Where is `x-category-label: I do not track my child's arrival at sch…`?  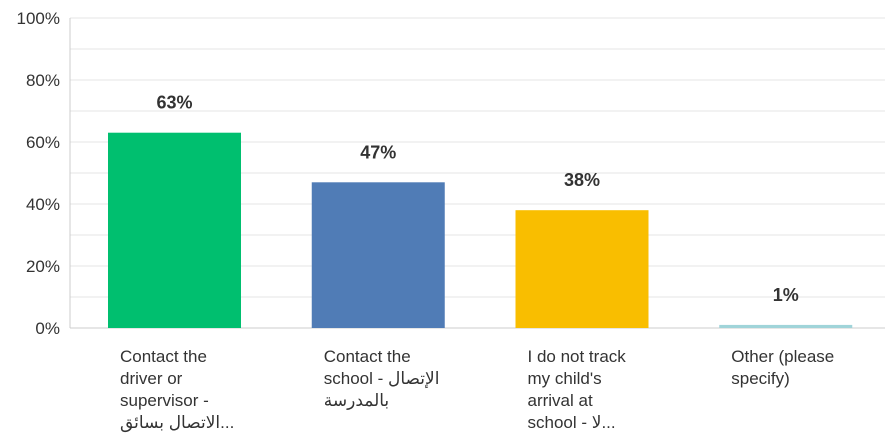 x-category-label: I do not track my child's arrival at sch… is located at coordinates (576, 389).